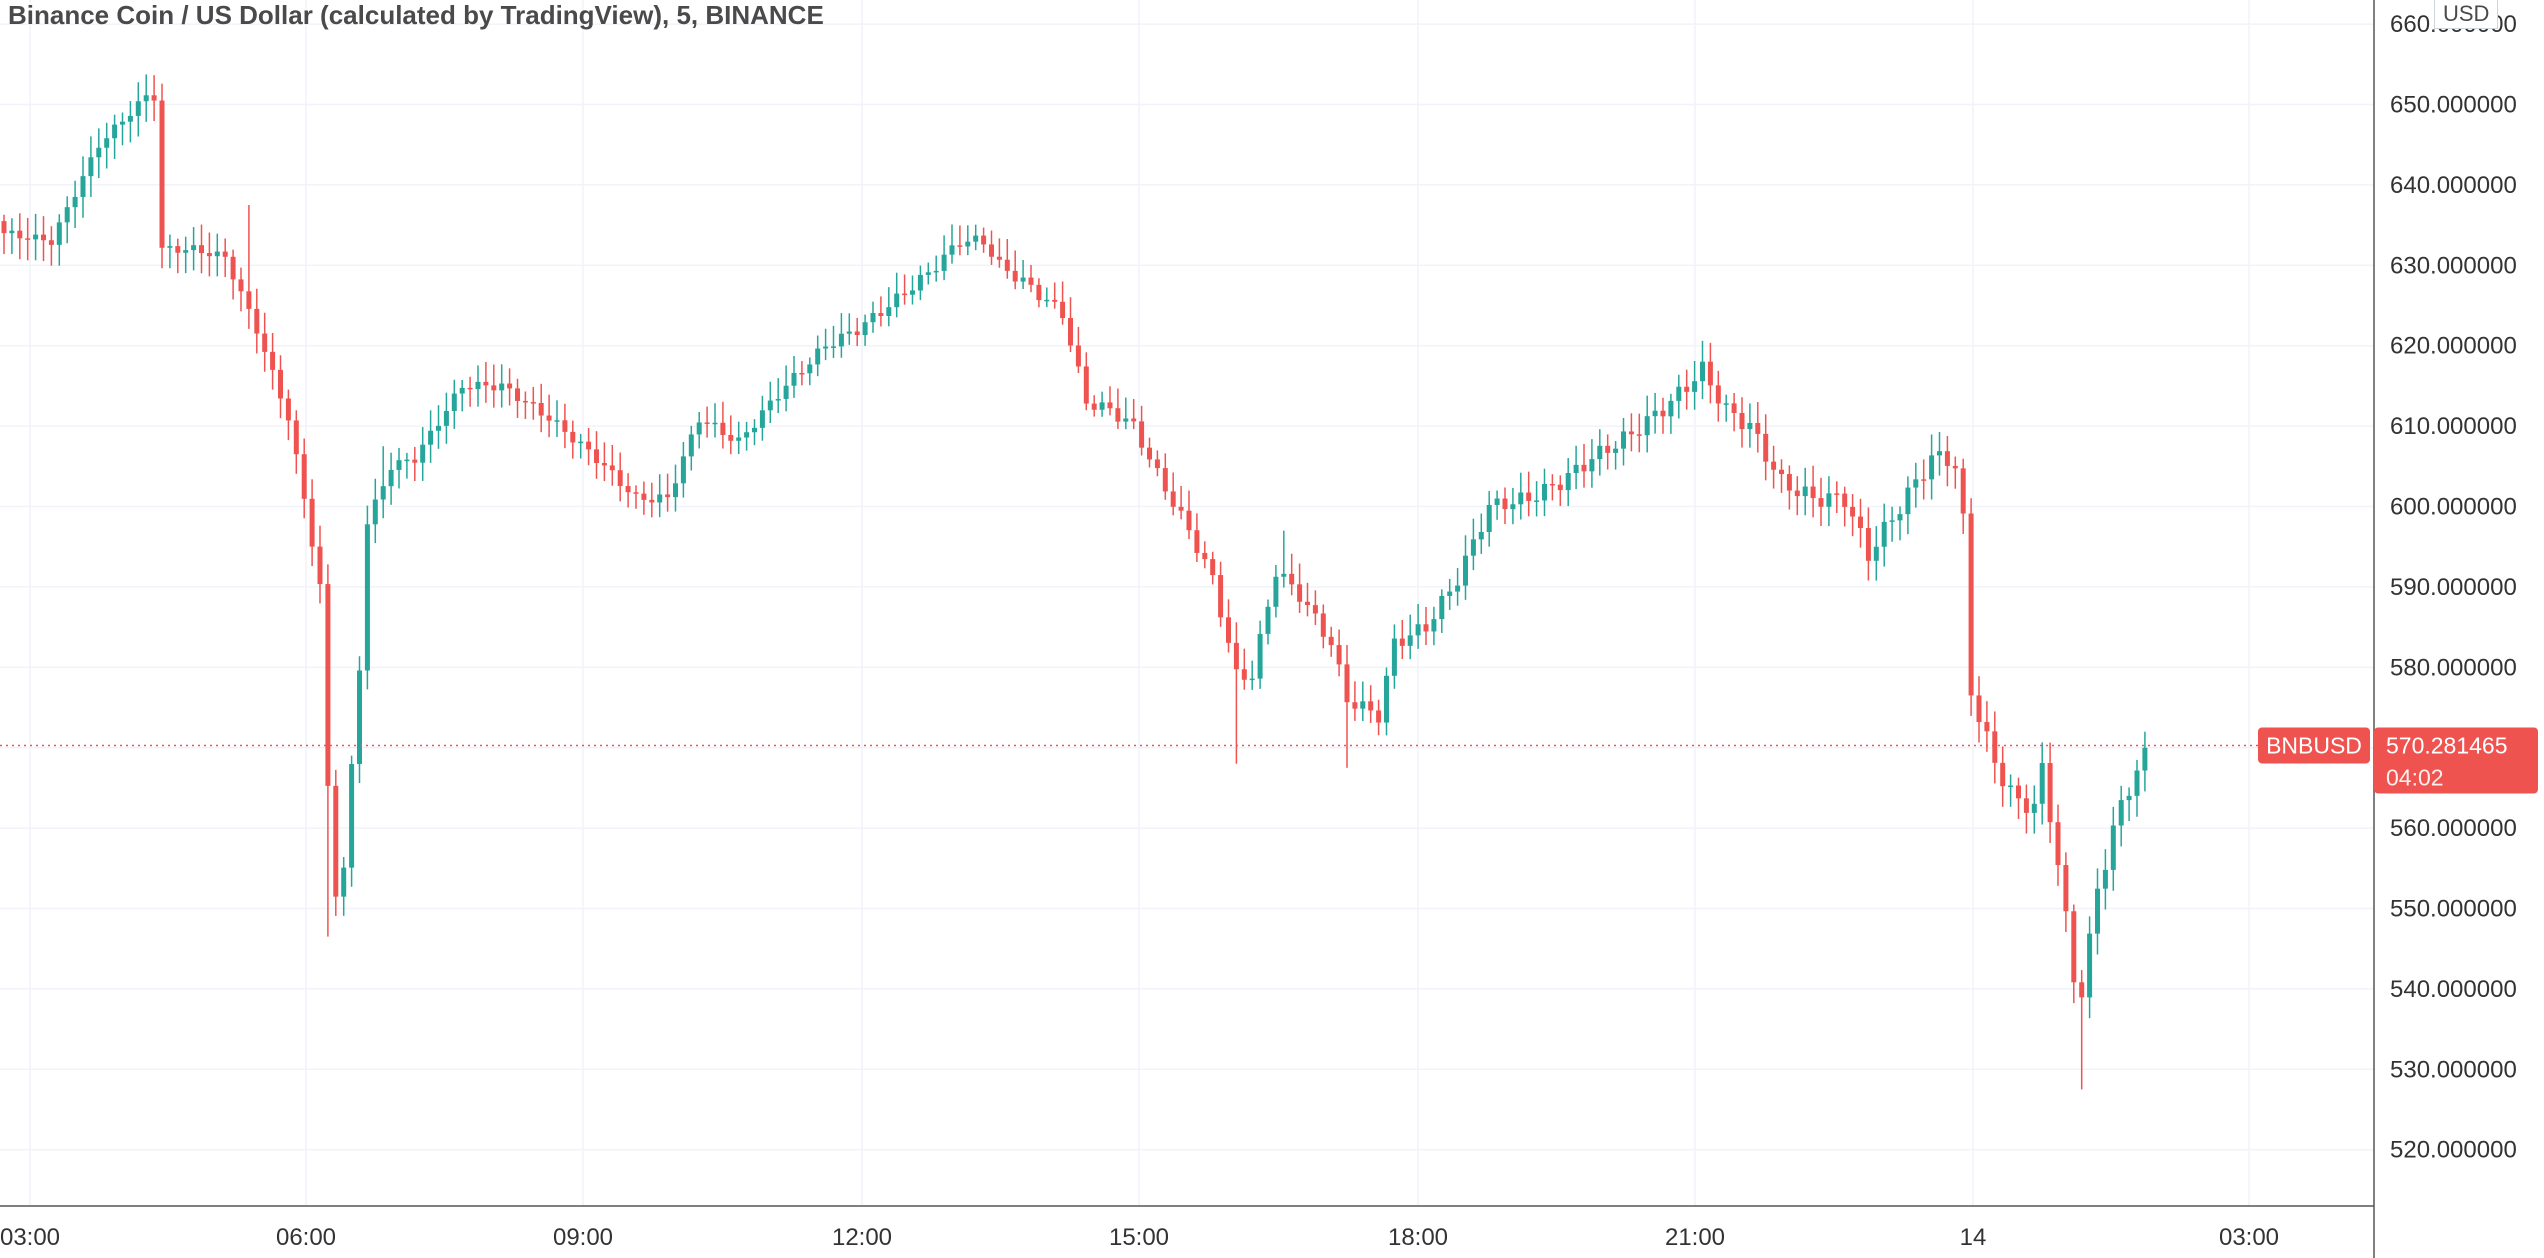 This screenshot has width=2544, height=1258. Describe the element at coordinates (1973, 1237) in the screenshot. I see `time-axis-tick-label: 14` at that location.